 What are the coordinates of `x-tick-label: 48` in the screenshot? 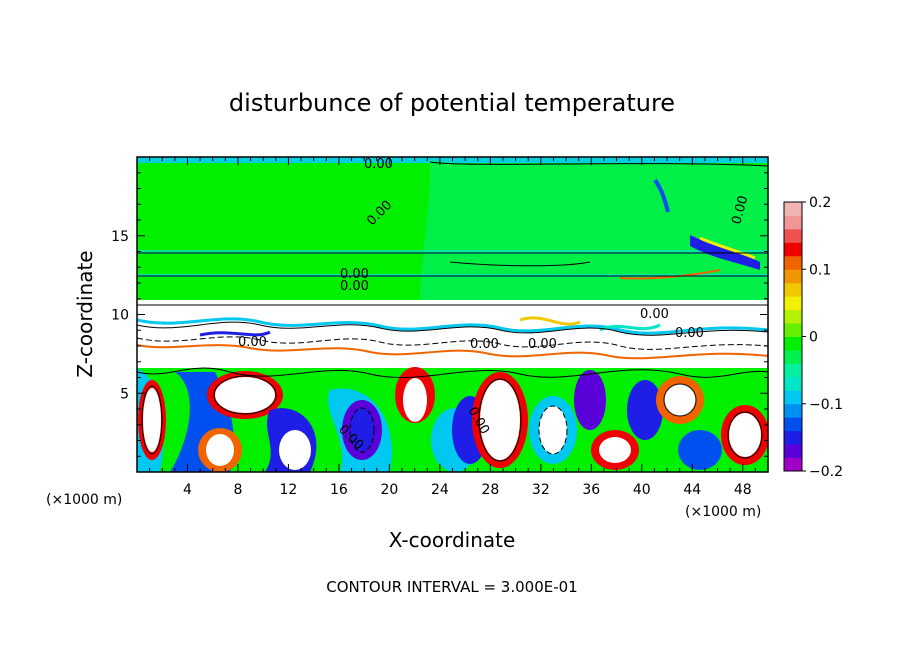 It's located at (743, 490).